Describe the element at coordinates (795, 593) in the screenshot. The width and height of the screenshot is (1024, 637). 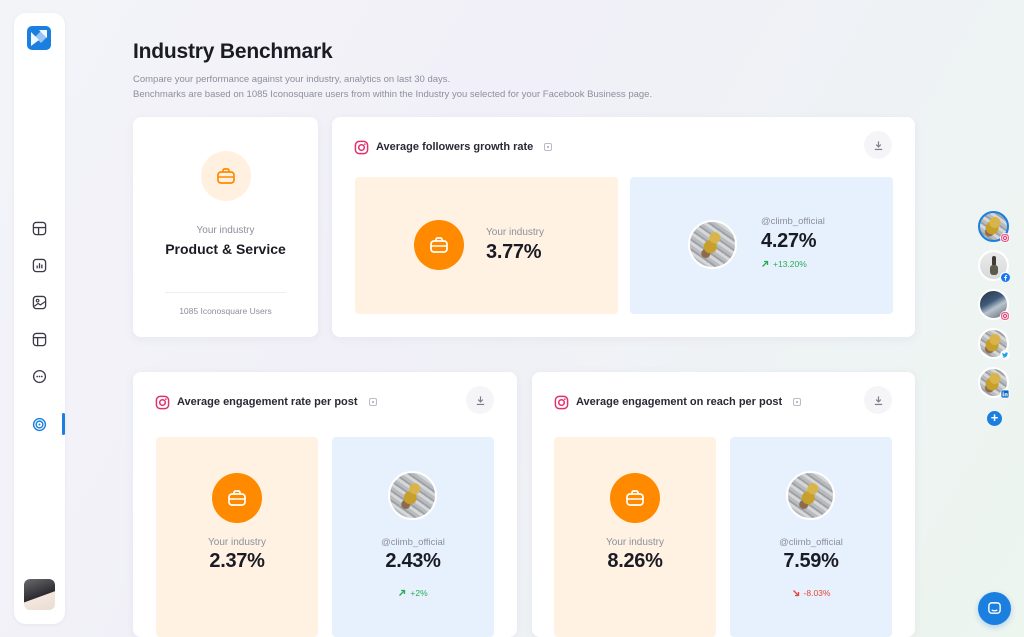
I see `arrow-down-right-icon` at that location.